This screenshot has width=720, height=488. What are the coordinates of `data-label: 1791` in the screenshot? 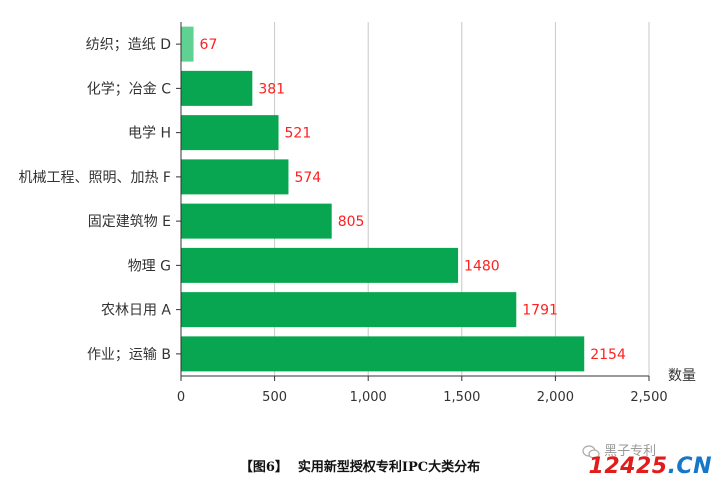 It's located at (540, 311).